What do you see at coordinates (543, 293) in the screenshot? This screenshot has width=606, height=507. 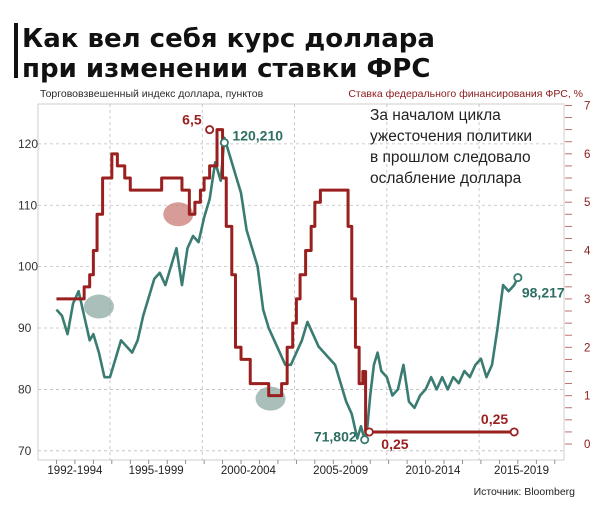 I see `data-label: 98,217` at bounding box center [543, 293].